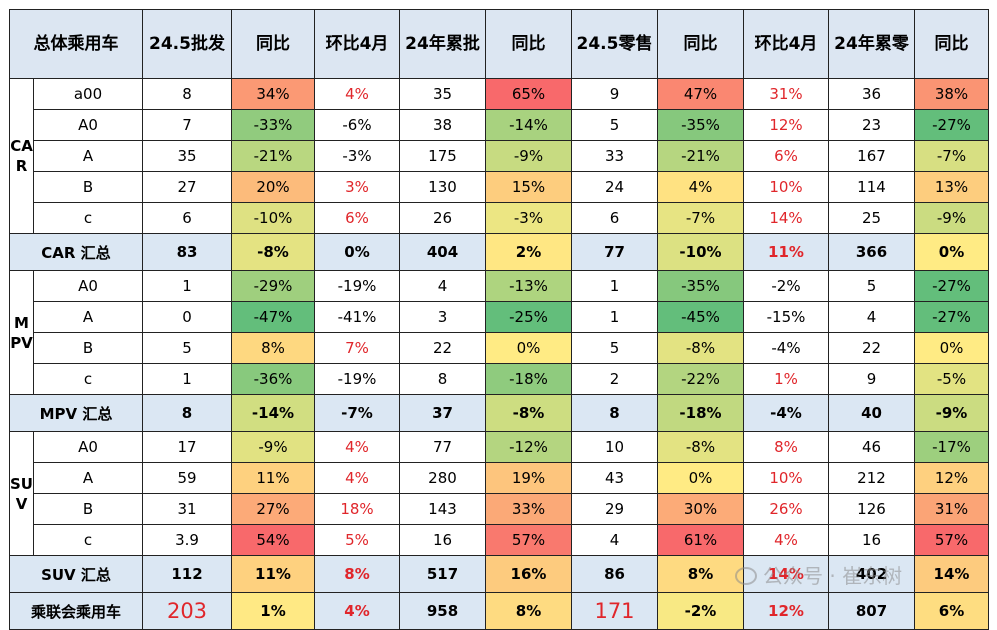 Image resolution: width=997 pixels, height=630 pixels. I want to click on summary-cell: 77, so click(614, 252).